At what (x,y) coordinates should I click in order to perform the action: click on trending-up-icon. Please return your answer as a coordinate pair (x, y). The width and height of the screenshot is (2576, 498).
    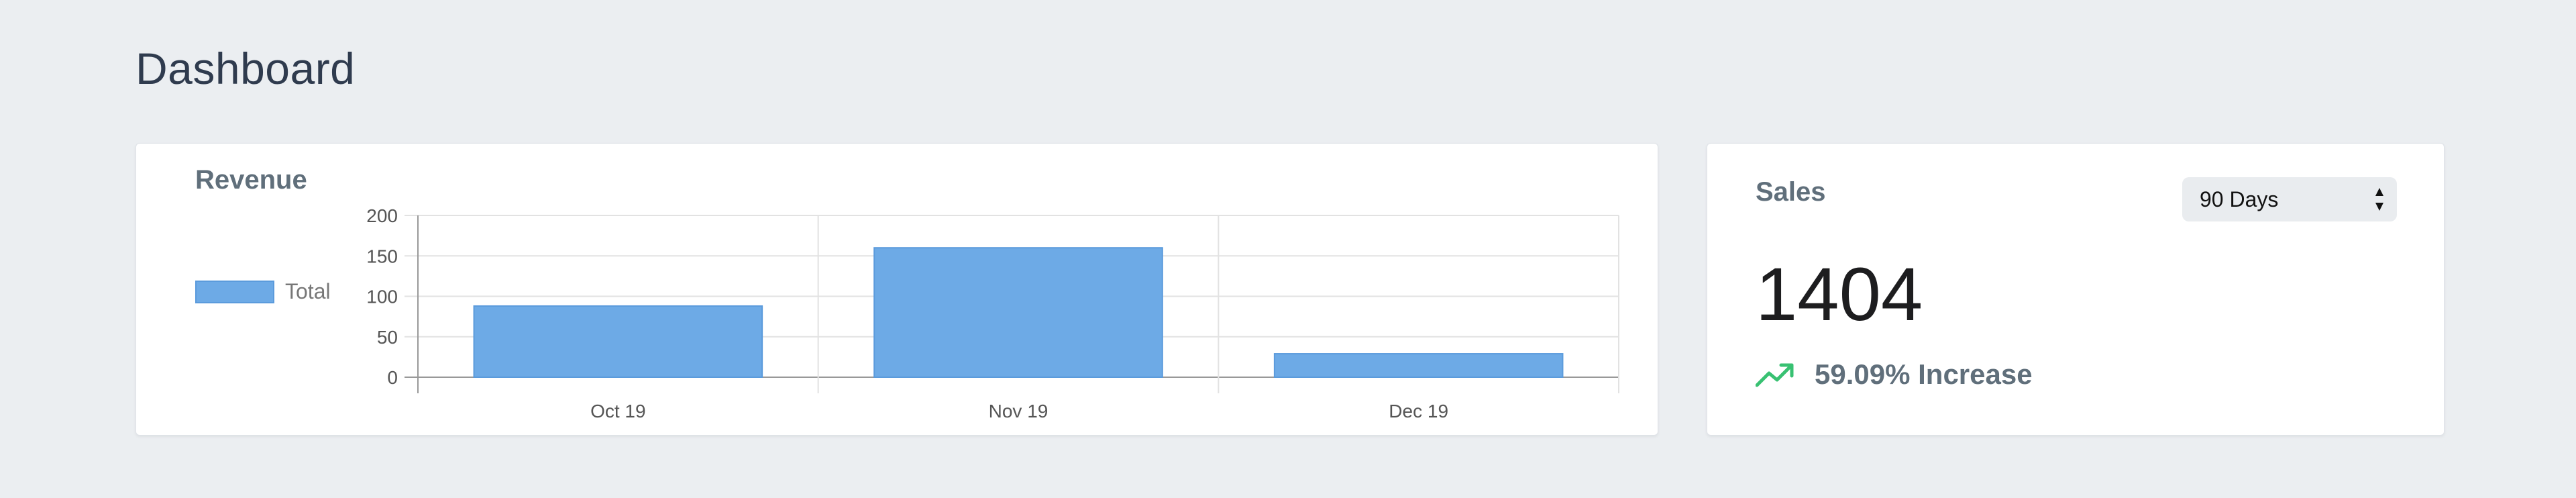
    Looking at the image, I should click on (1775, 375).